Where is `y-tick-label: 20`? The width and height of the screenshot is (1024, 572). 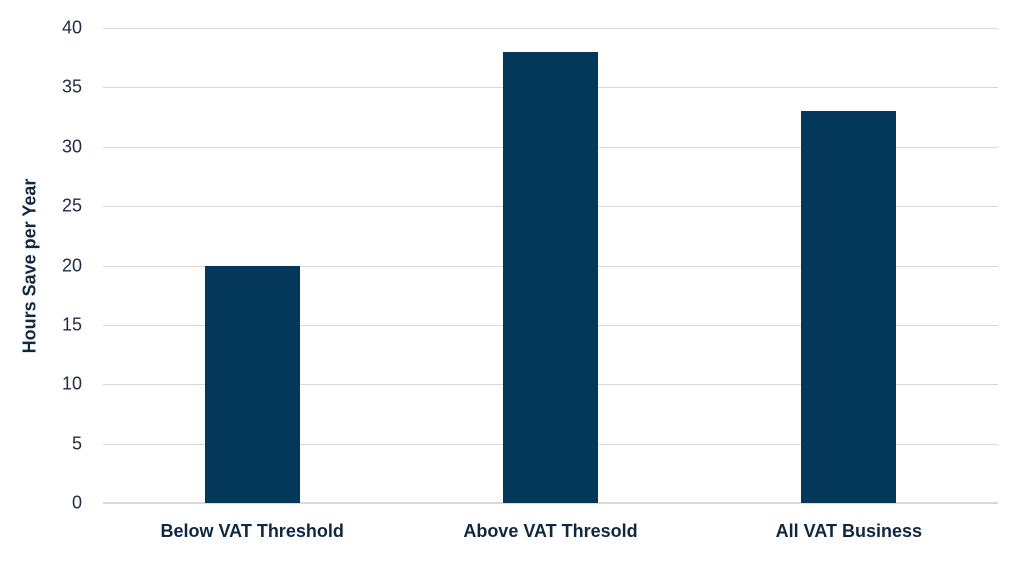
y-tick-label: 20 is located at coordinates (71, 265).